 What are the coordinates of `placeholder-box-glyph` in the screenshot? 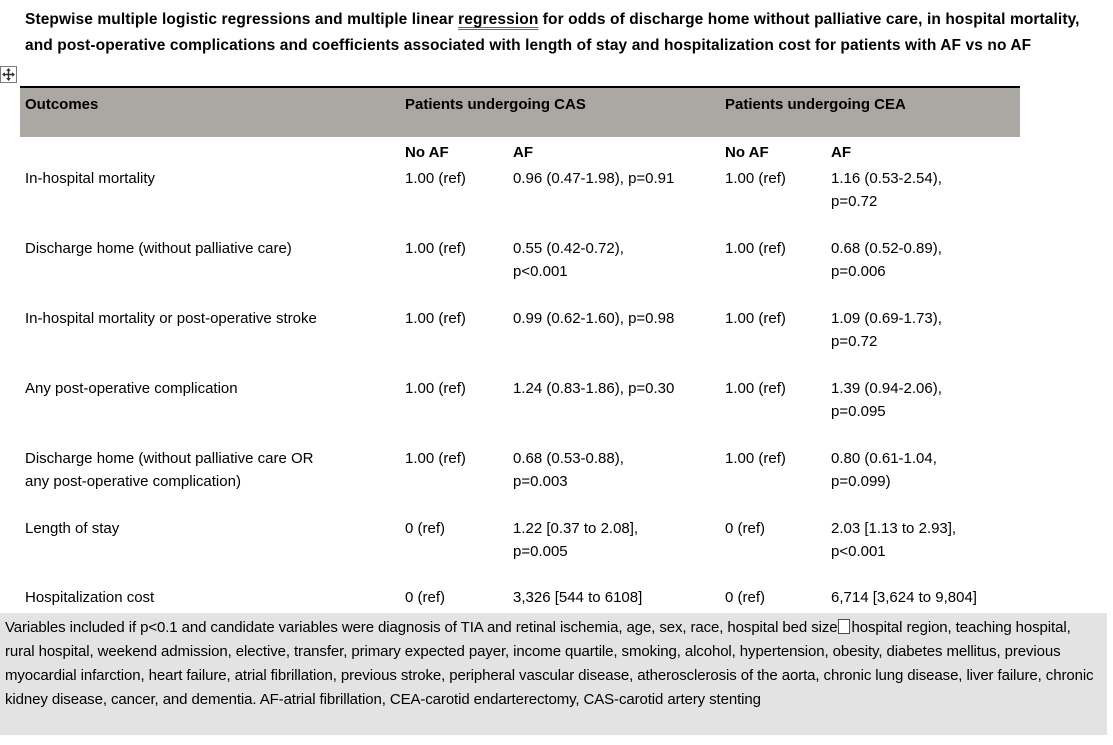 It's located at (844, 626).